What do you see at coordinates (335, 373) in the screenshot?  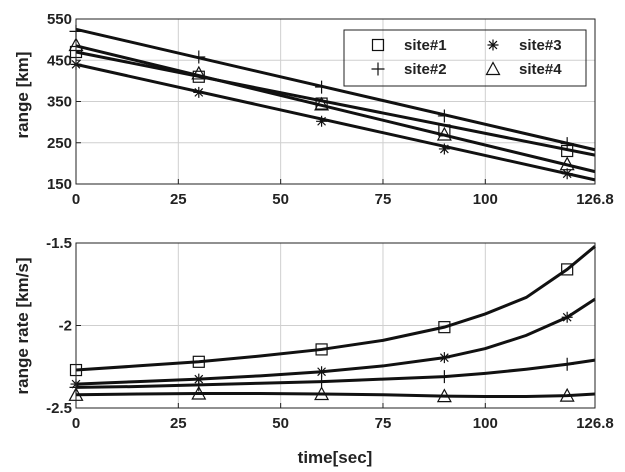 I see `series-line-site2` at bounding box center [335, 373].